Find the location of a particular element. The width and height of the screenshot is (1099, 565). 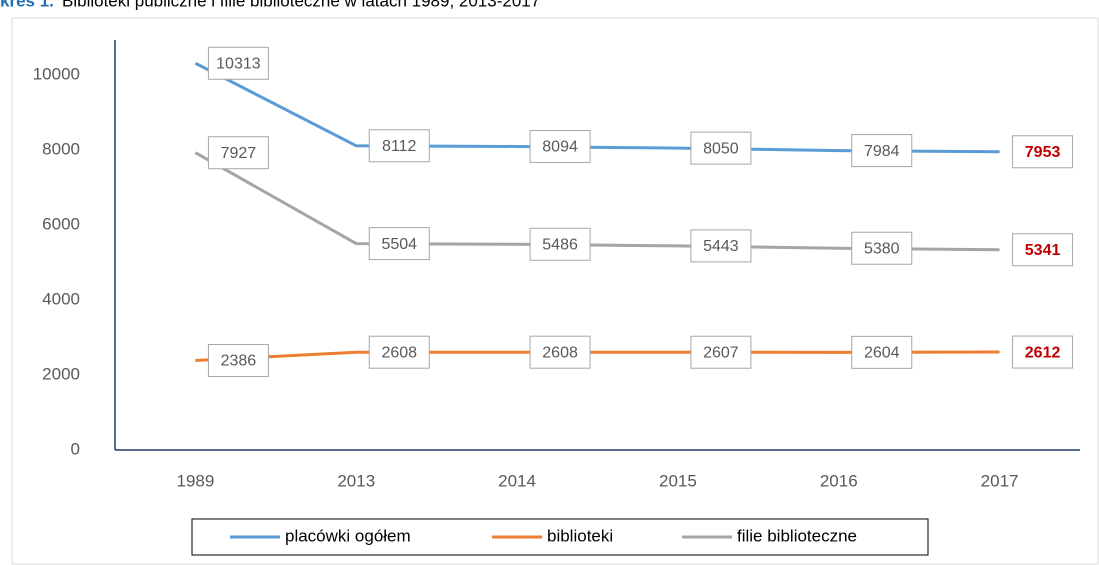

data-label: 2607 is located at coordinates (721, 352).